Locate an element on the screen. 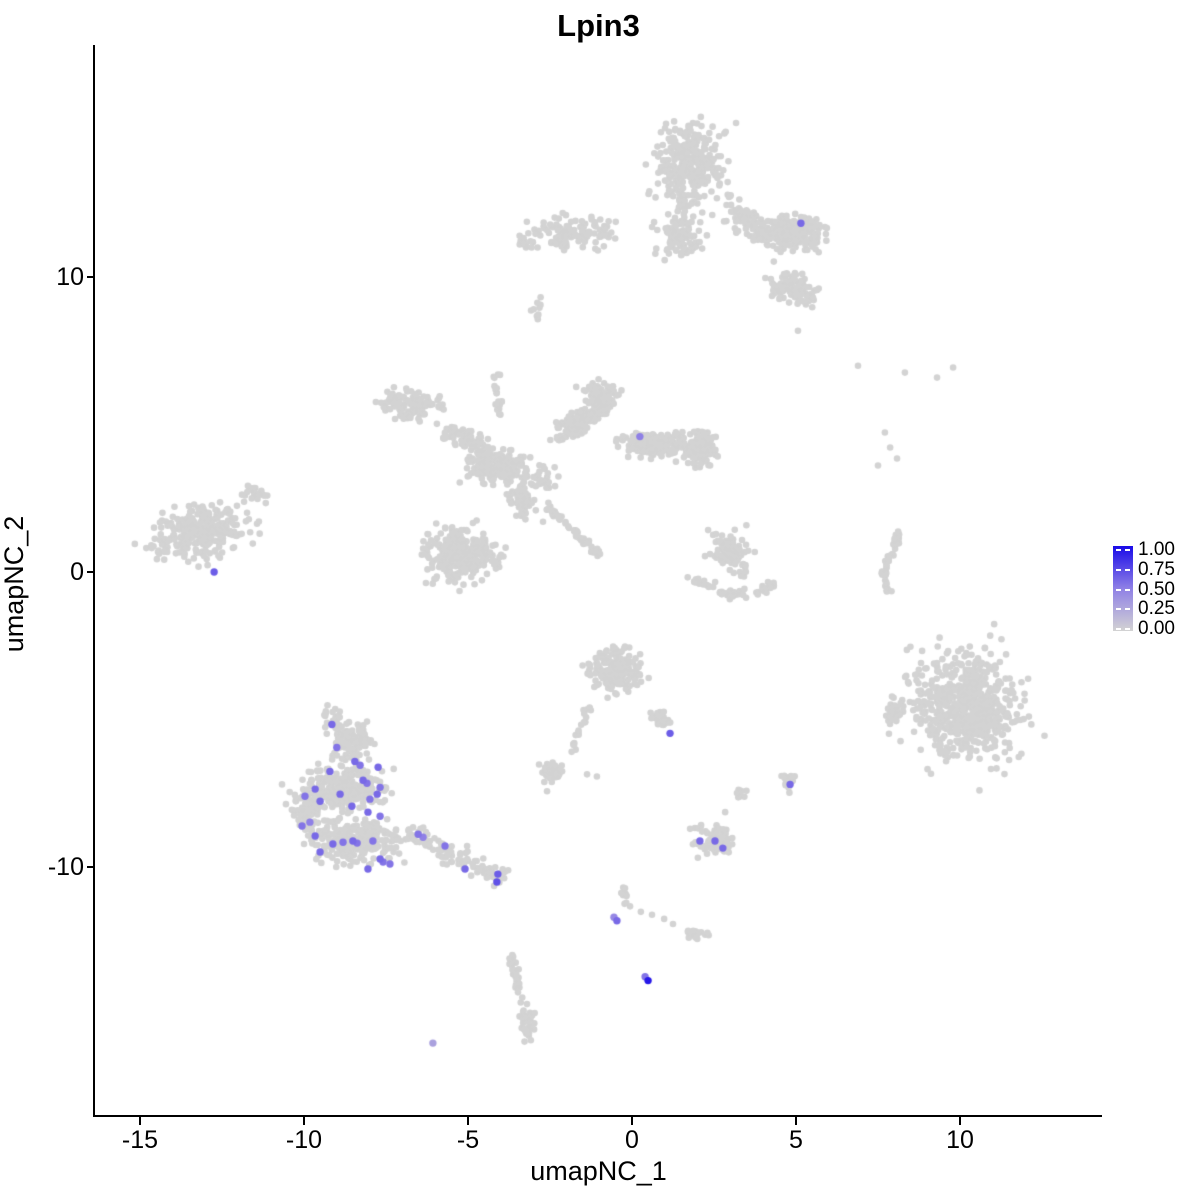  x-tick-label: -15 is located at coordinates (140, 1140).